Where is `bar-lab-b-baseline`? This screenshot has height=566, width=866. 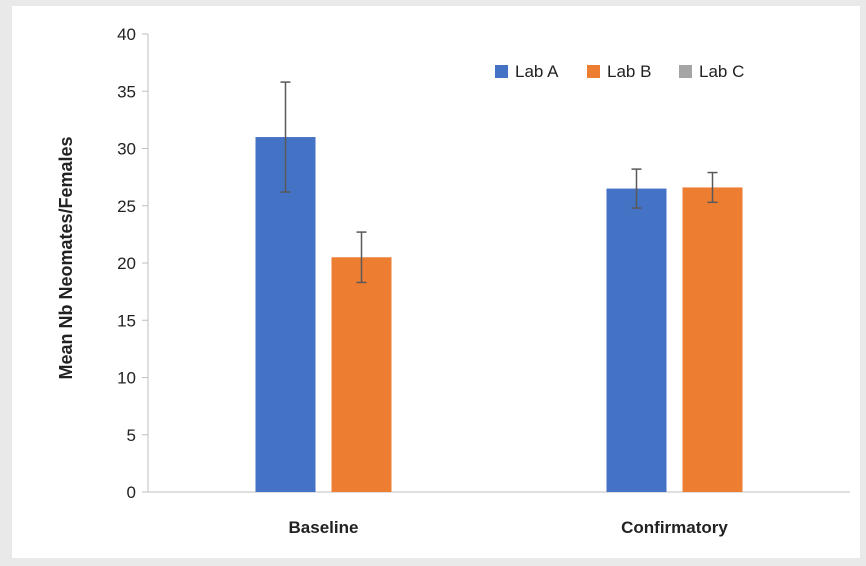
bar-lab-b-baseline is located at coordinates (361, 374).